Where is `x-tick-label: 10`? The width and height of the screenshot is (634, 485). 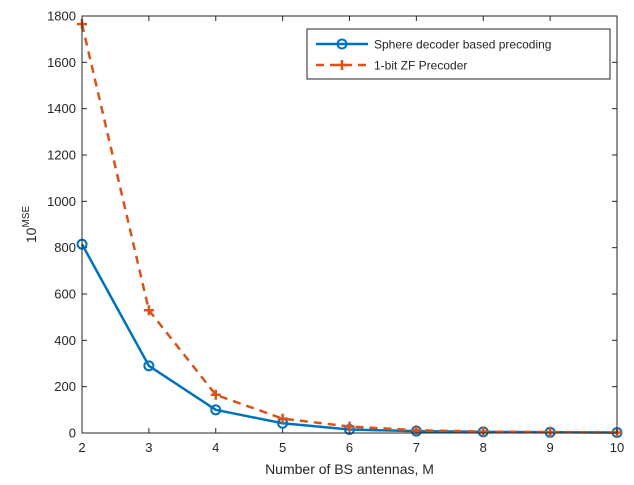
x-tick-label: 10 is located at coordinates (617, 447).